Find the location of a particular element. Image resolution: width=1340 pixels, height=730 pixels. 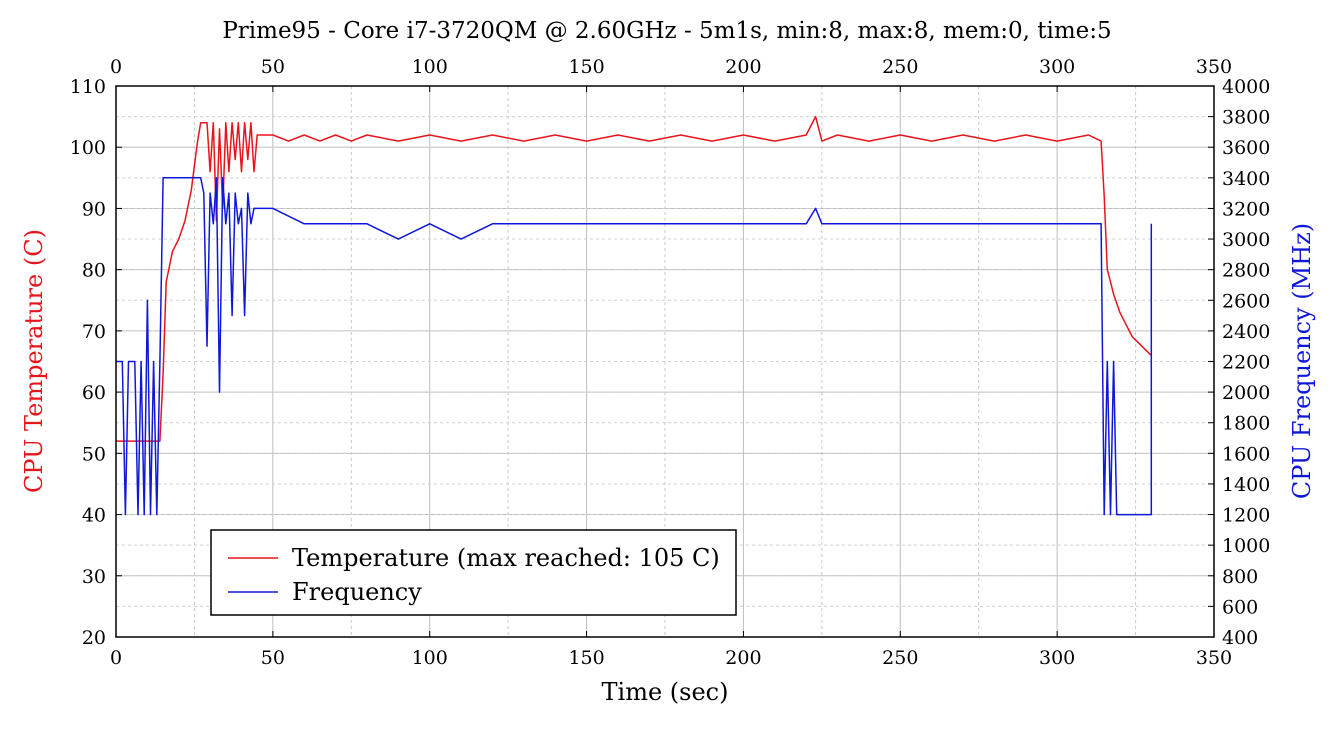

top-axis-ticks: 0 50 100 150 200 250 300 350 is located at coordinates (671, 74).